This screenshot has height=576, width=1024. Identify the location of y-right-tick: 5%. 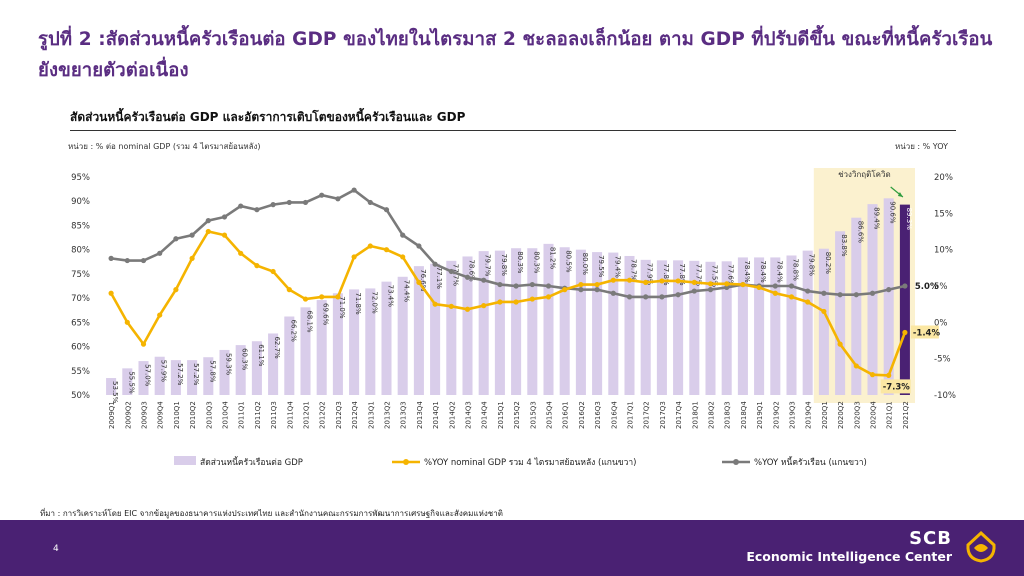
(941, 287).